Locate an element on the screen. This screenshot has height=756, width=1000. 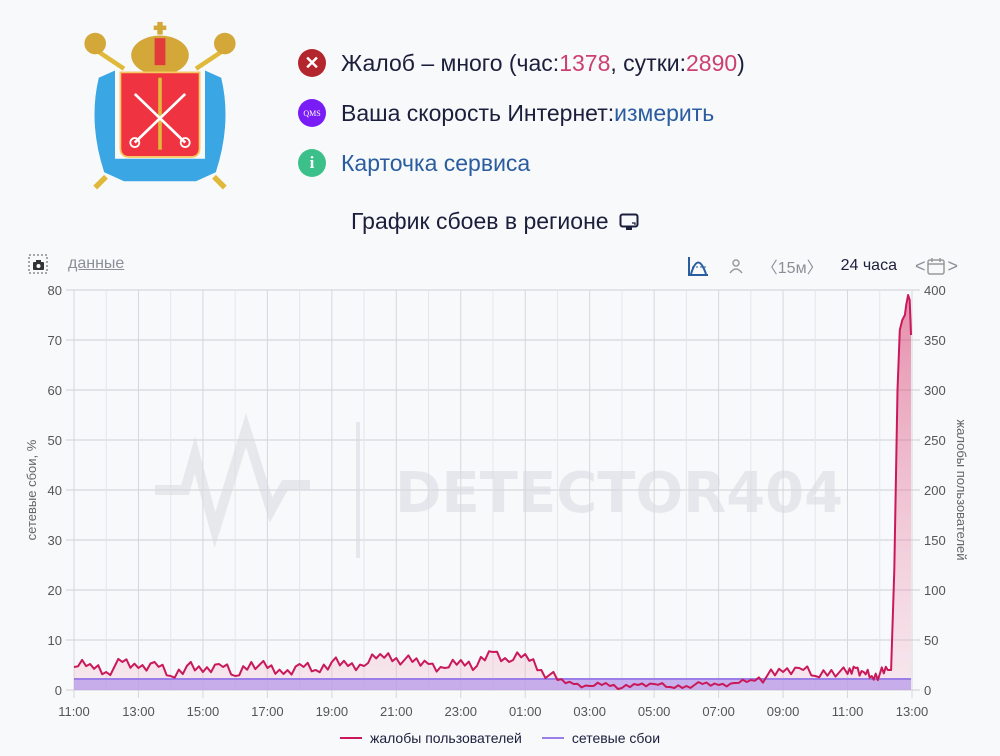
chart-legend: жалобы пользователей сетевые сбои is located at coordinates (500, 738).